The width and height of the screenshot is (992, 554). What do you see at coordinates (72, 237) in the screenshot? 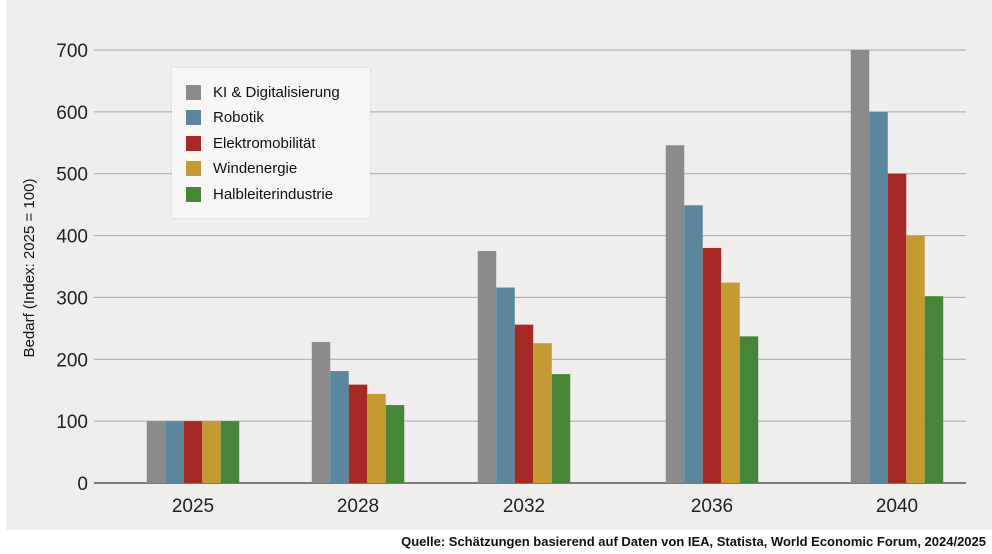
I see `y-tick-label: 400` at bounding box center [72, 237].